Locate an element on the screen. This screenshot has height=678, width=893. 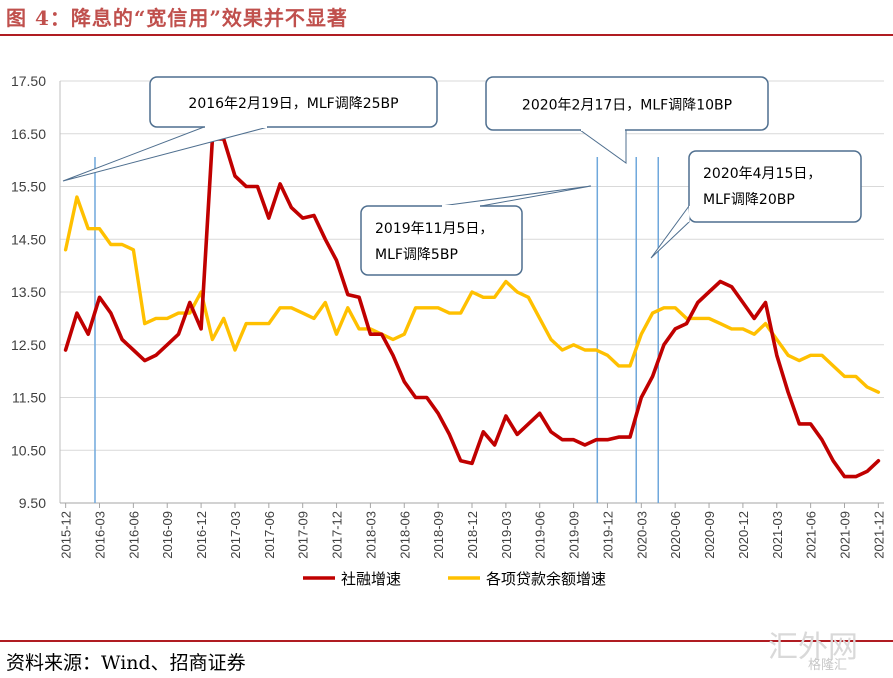
x-tick-label: 2019-09 is located at coordinates (574, 535).